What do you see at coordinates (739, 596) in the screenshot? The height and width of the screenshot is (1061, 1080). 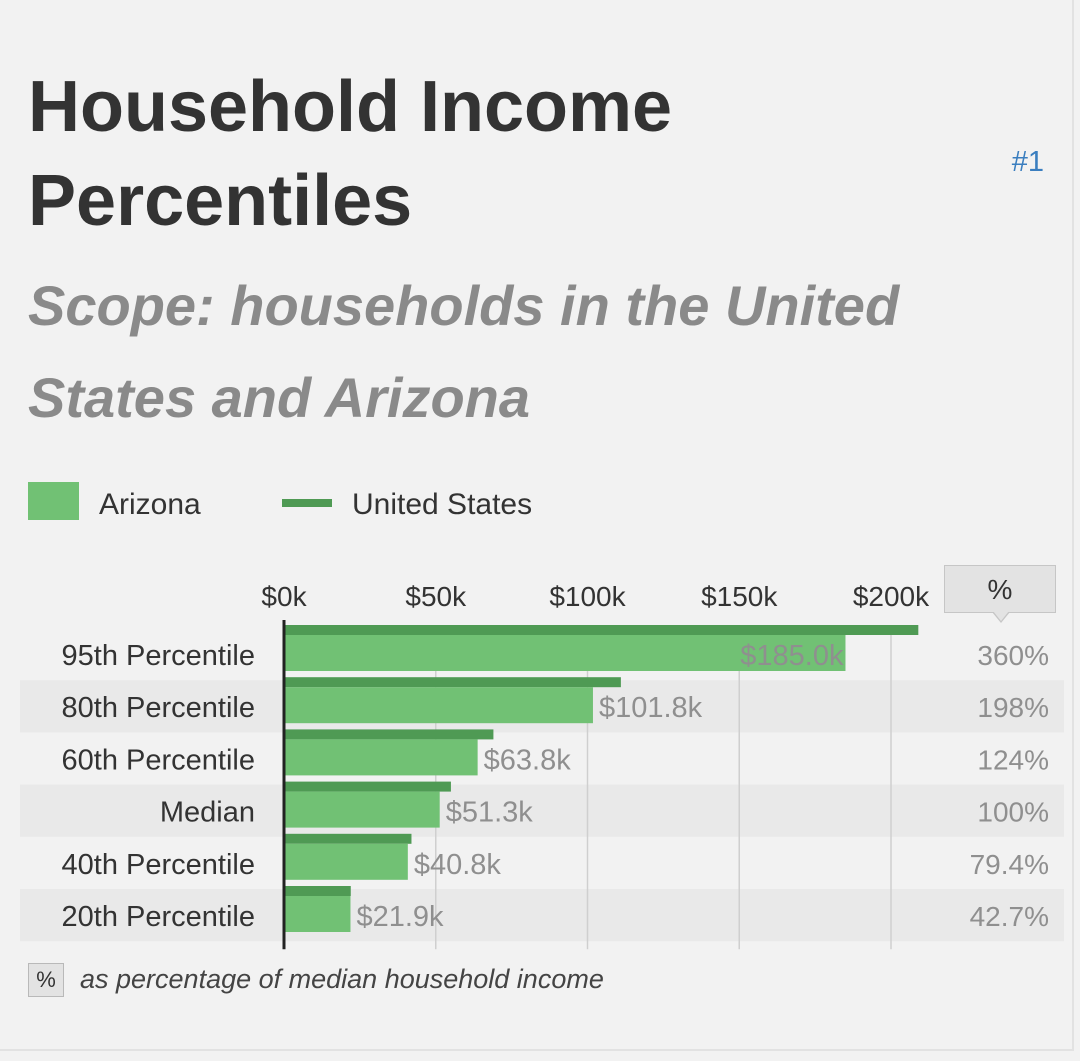 I see `x-tick-label: $150k` at bounding box center [739, 596].